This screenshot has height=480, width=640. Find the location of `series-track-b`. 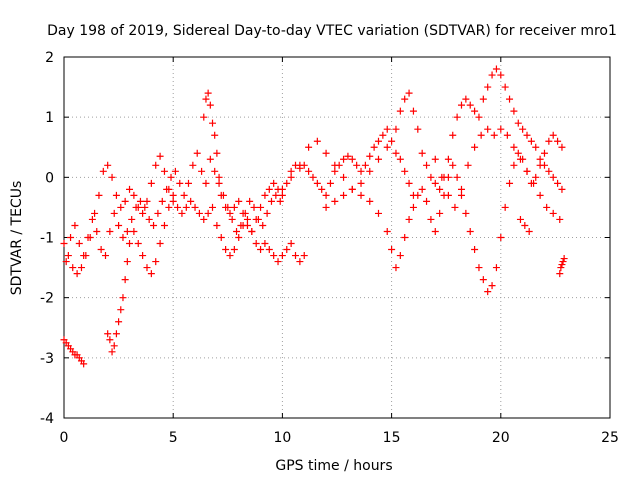

series-track-b is located at coordinates (173, 207).